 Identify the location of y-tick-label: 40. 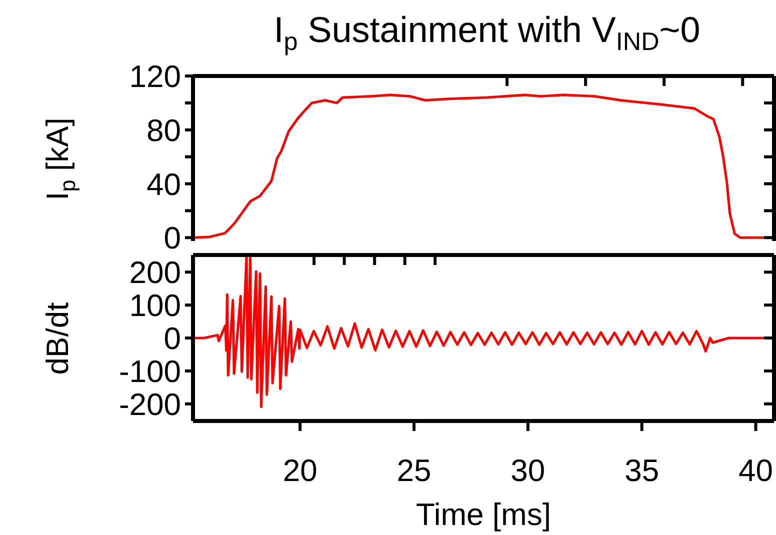
(163, 184).